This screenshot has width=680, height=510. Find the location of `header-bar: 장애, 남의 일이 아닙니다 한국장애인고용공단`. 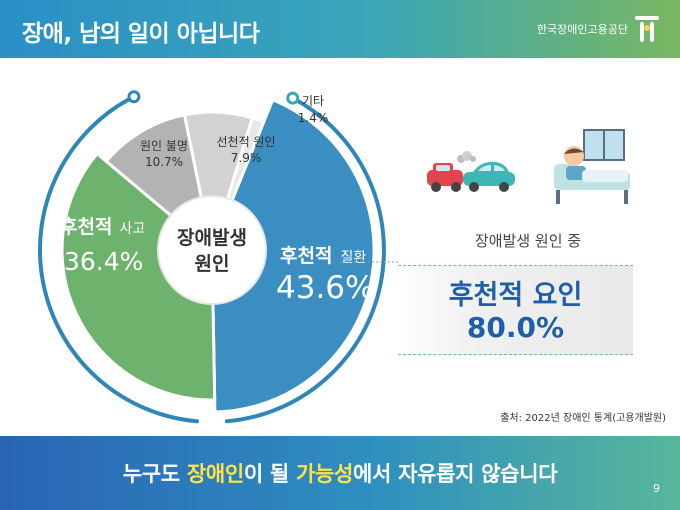

header-bar: 장애, 남의 일이 아닙니다 한국장애인고용공단 is located at coordinates (340, 29).